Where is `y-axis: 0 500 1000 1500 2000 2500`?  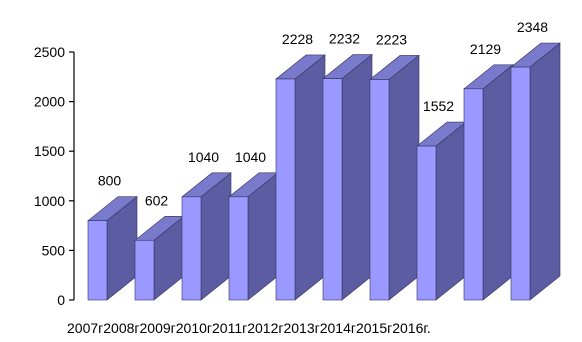
y-axis: 0 500 1000 1500 2000 2500 is located at coordinates (54, 176).